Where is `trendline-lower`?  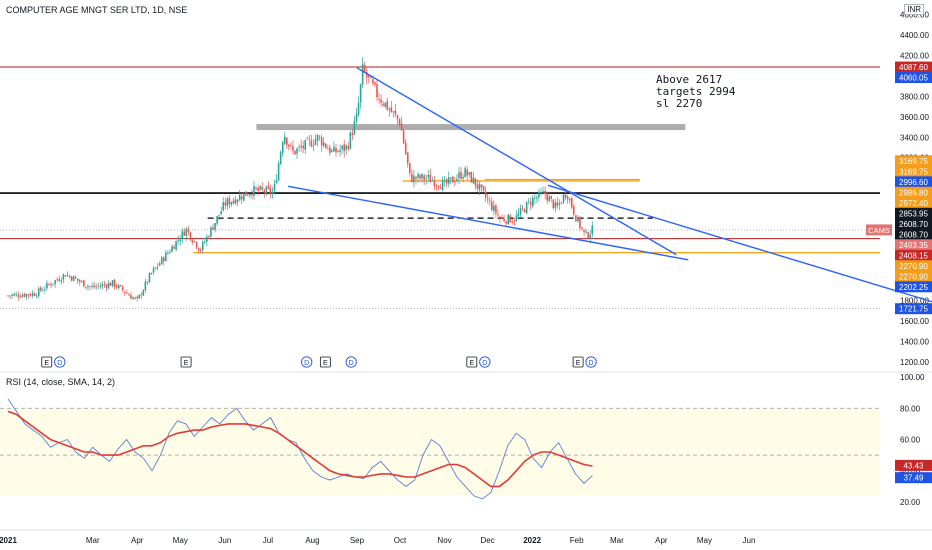
trendline-lower is located at coordinates (488, 223).